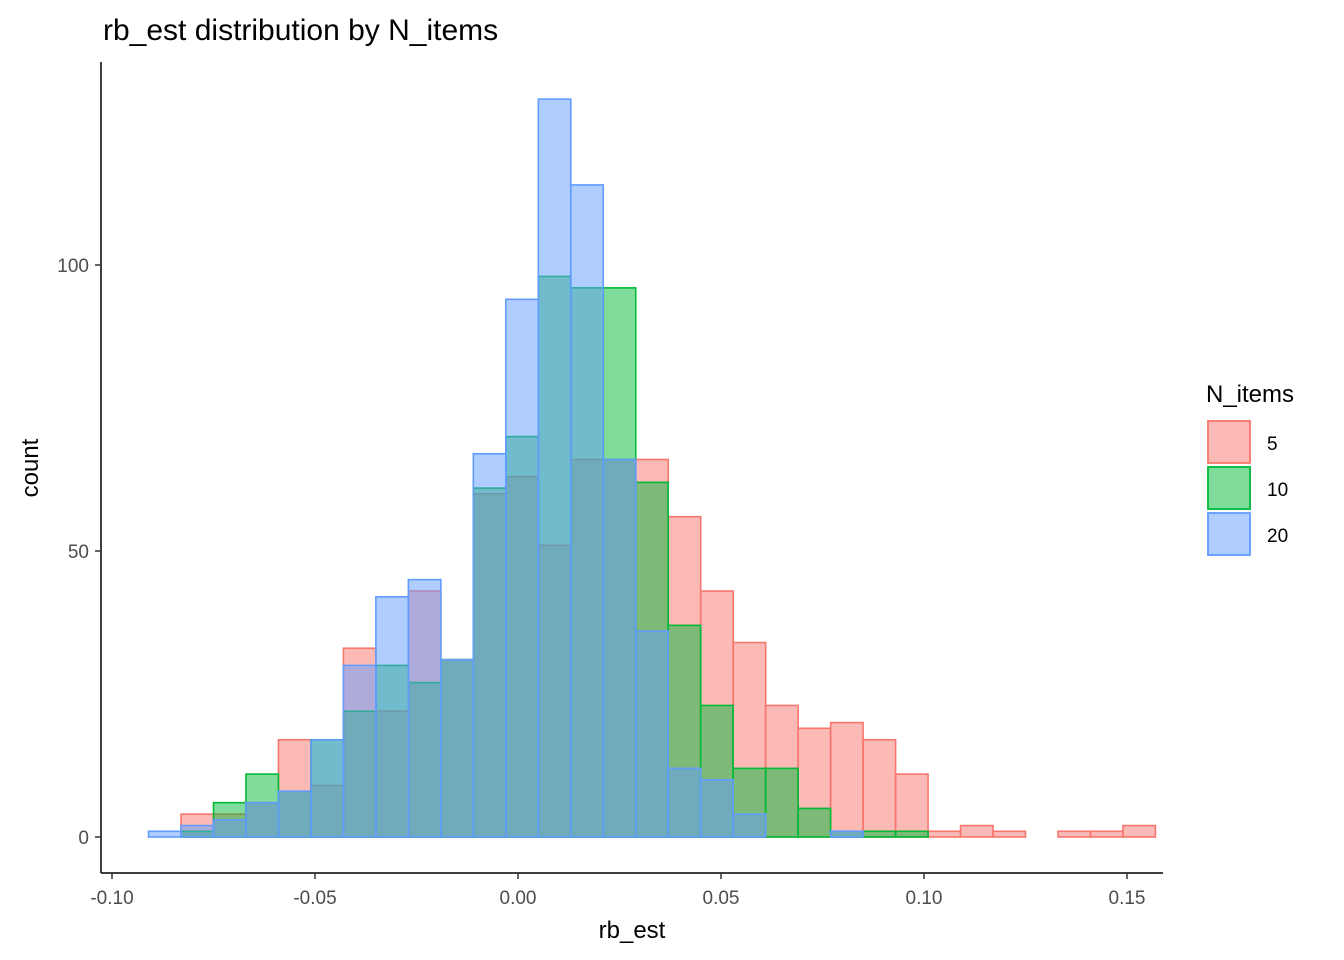  Describe the element at coordinates (30, 467) in the screenshot. I see `y-axis-title: count` at that location.